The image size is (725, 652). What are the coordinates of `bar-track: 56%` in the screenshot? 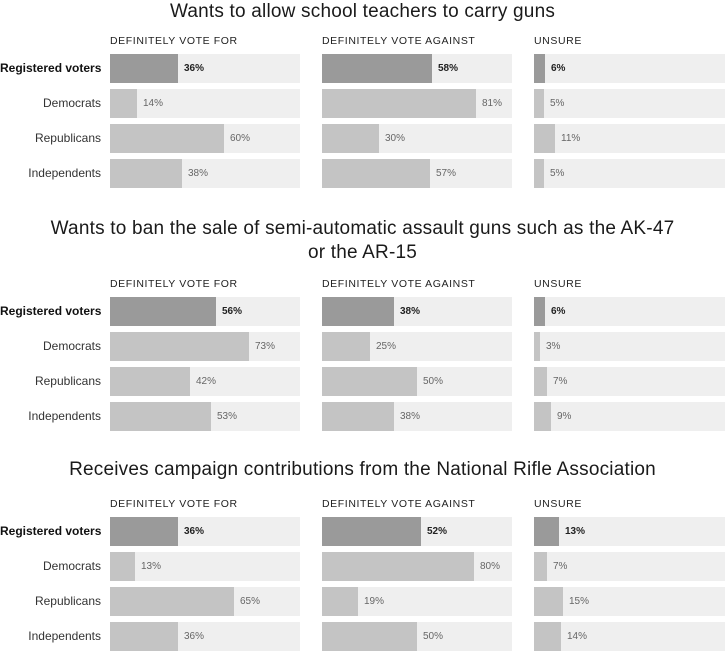 It's located at (205, 311).